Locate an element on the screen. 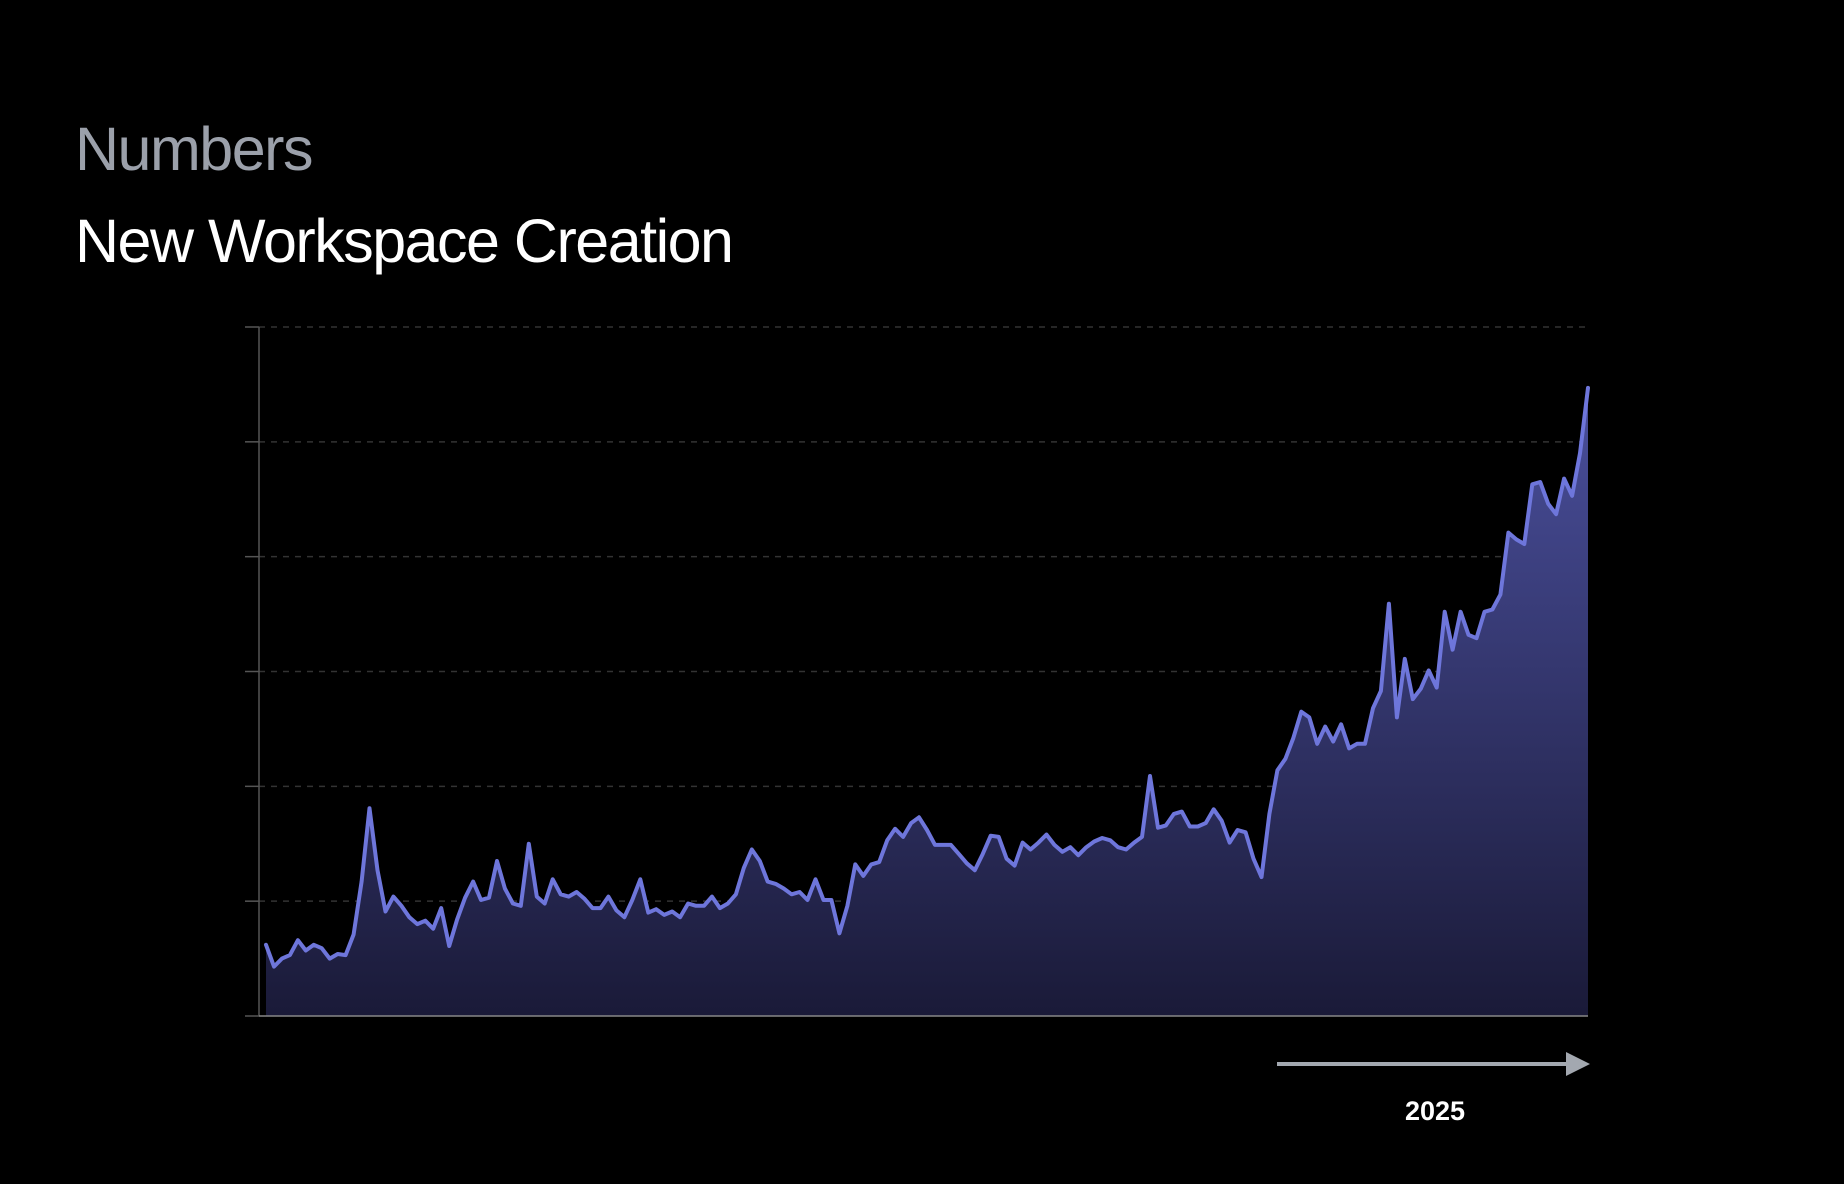 The height and width of the screenshot is (1184, 1844). supertitle: Numbers is located at coordinates (193, 149).